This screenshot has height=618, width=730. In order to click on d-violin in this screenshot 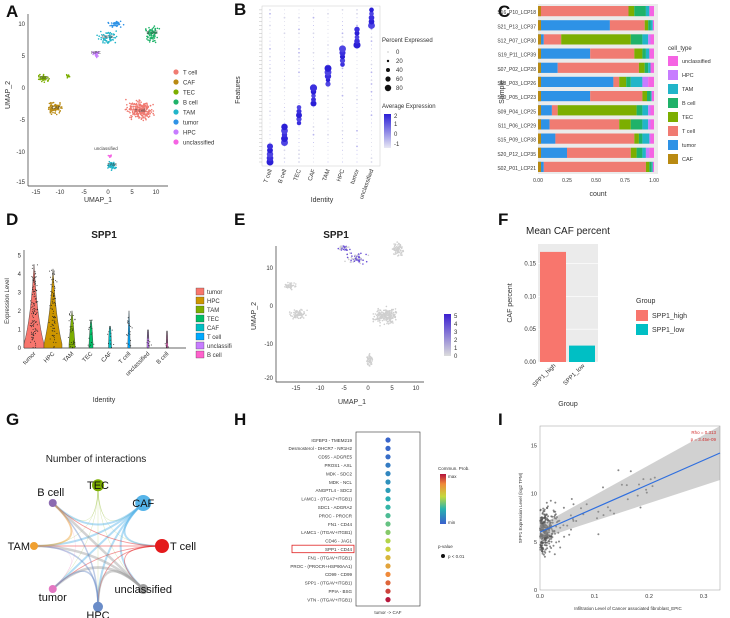, I will do `click(129, 329)`.